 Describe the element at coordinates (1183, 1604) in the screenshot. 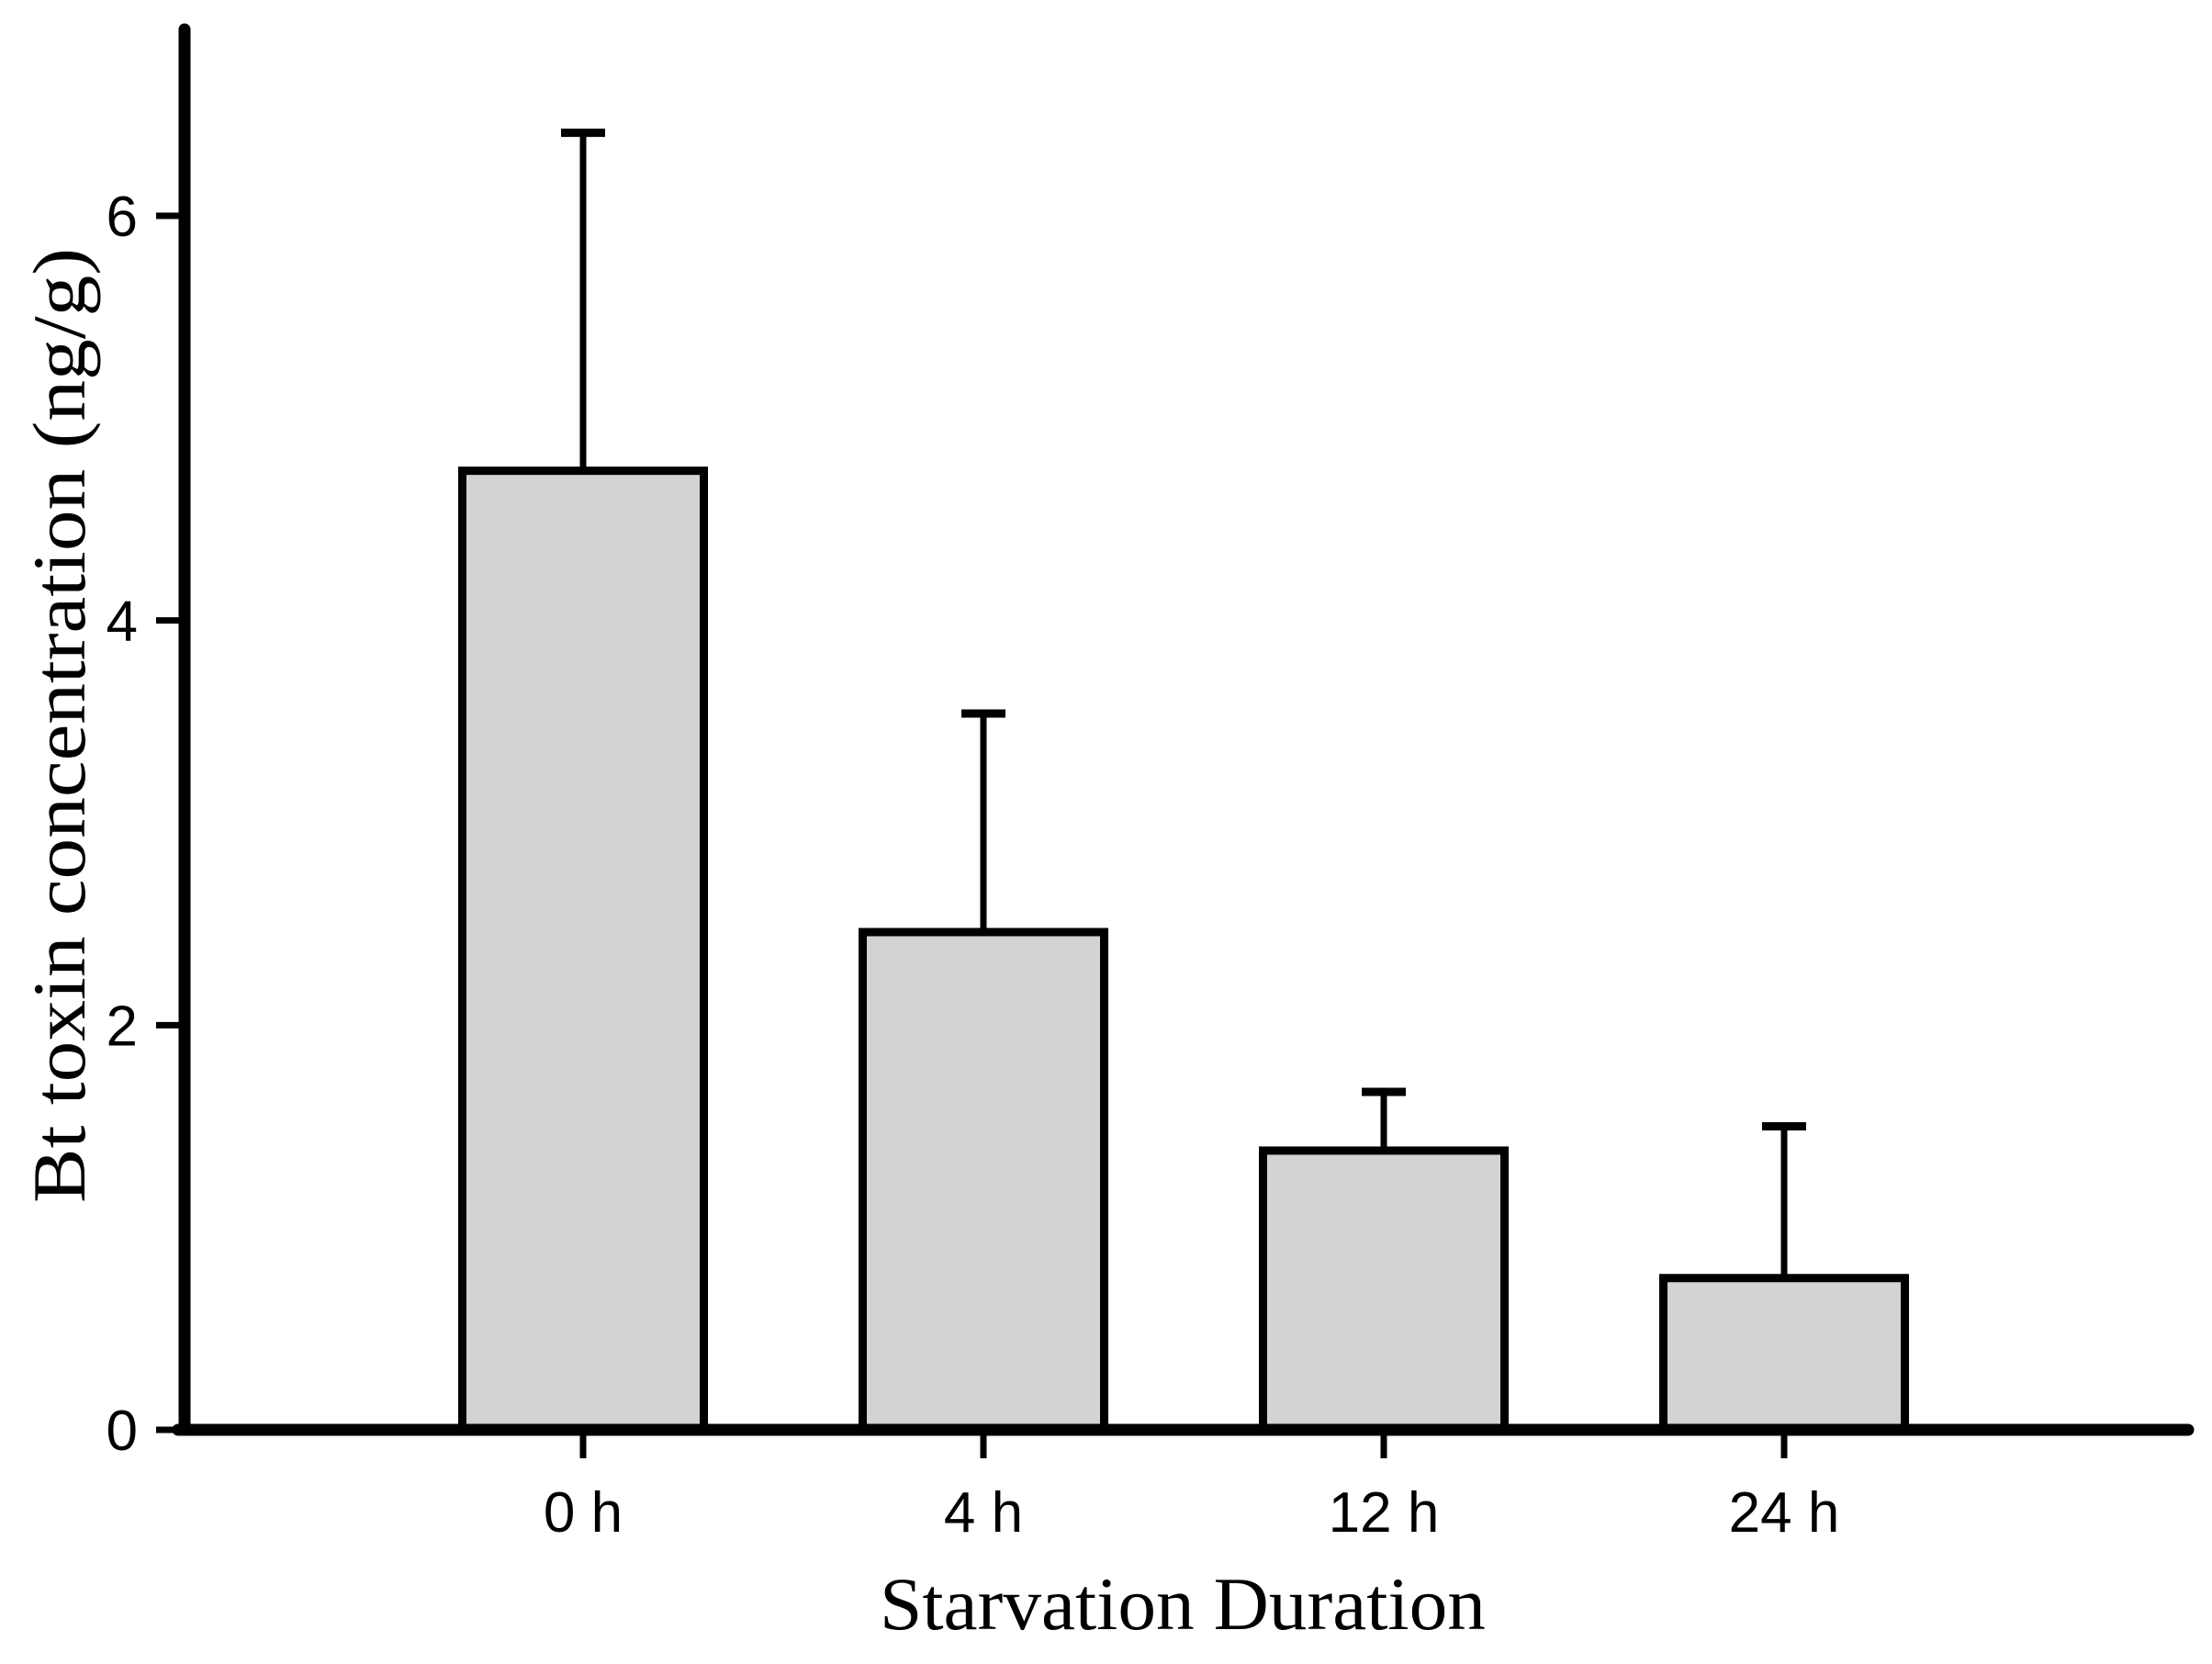

I see `x-axis-title: Starvation Duration` at that location.